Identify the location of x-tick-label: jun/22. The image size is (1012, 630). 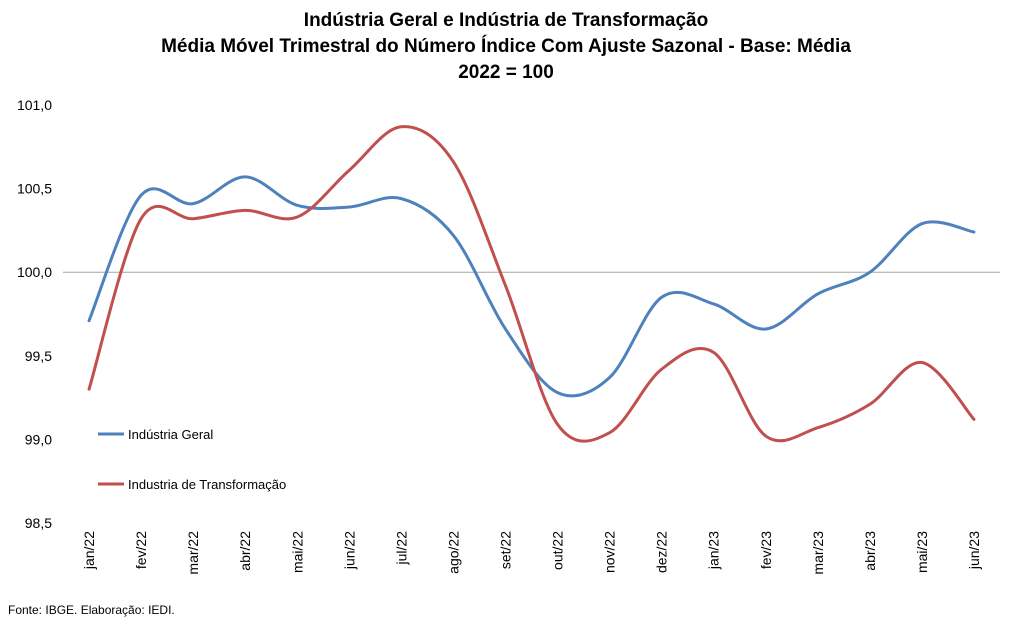
(349, 550).